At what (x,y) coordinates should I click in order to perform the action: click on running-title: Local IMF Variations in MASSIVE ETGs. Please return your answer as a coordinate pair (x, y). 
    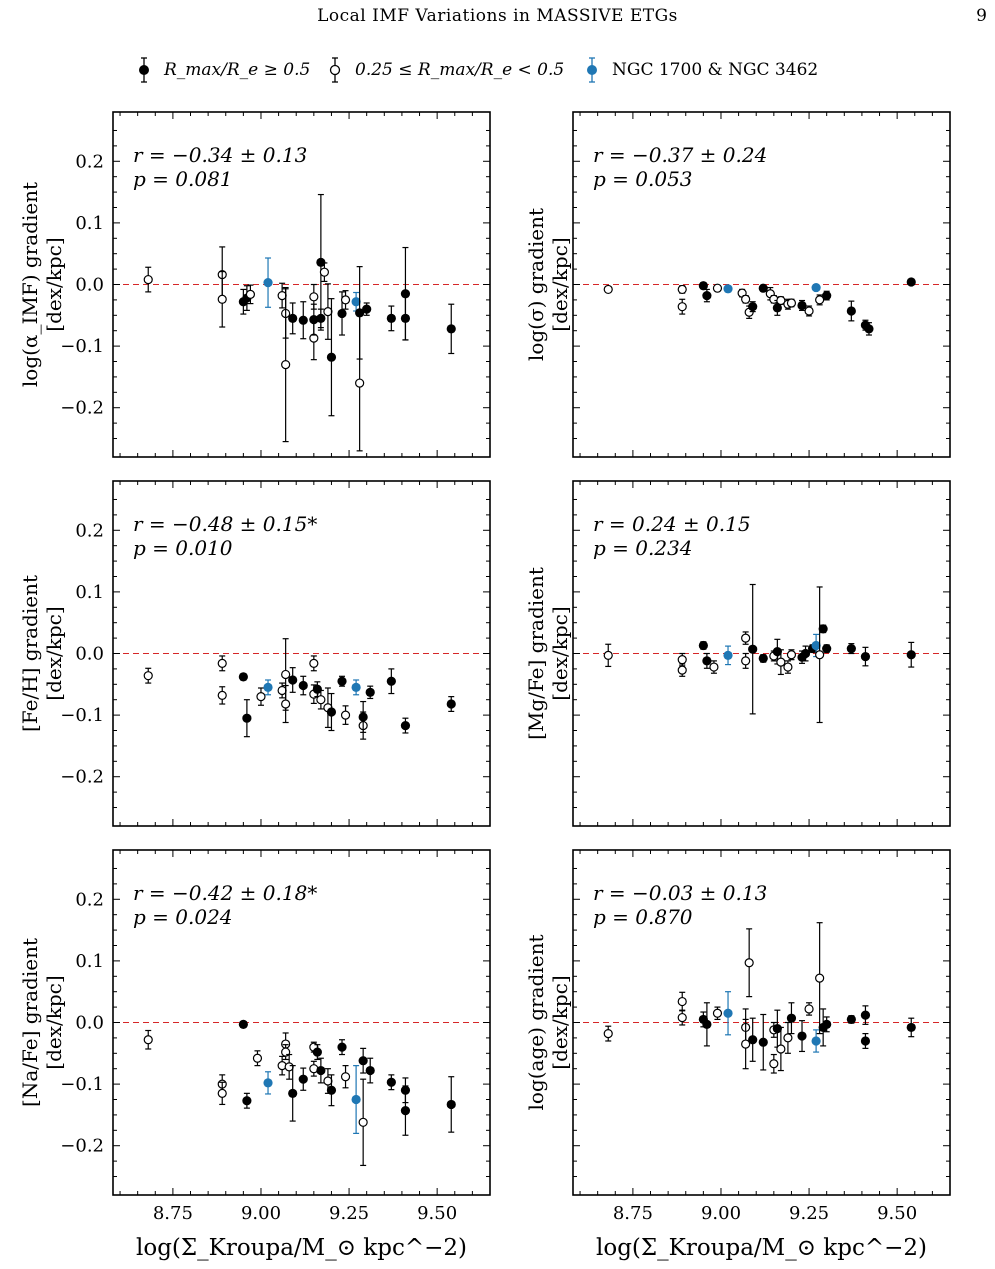
    Looking at the image, I should click on (497, 16).